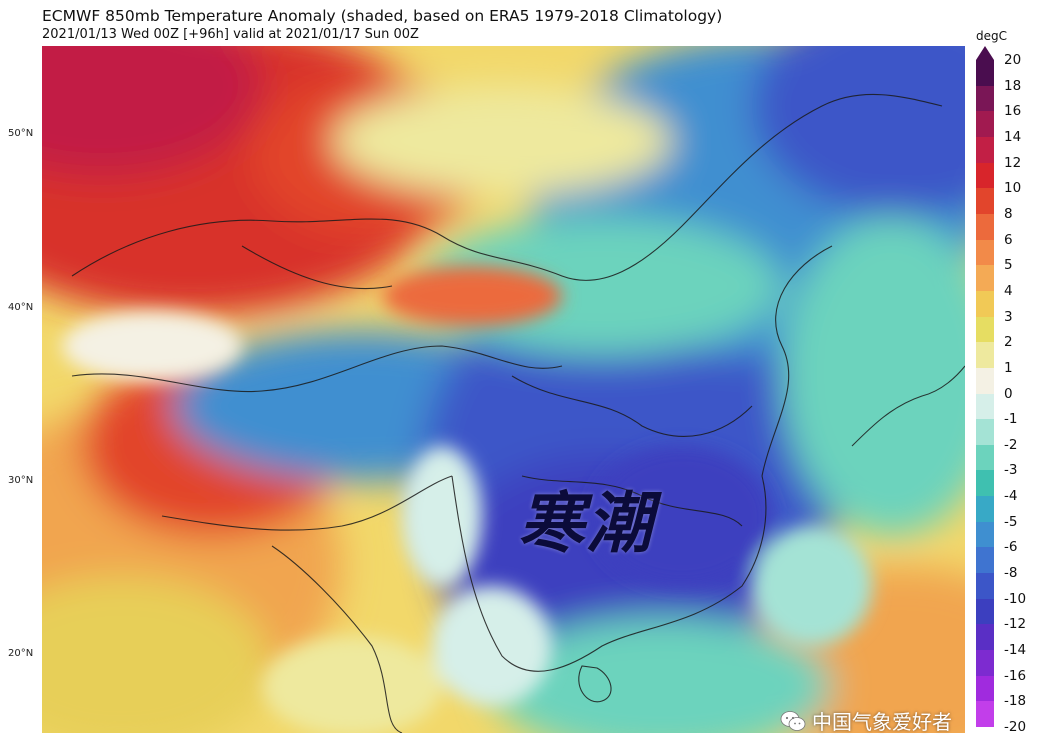 The image size is (1043, 737). I want to click on colorbar-tick-label: -16, so click(1015, 675).